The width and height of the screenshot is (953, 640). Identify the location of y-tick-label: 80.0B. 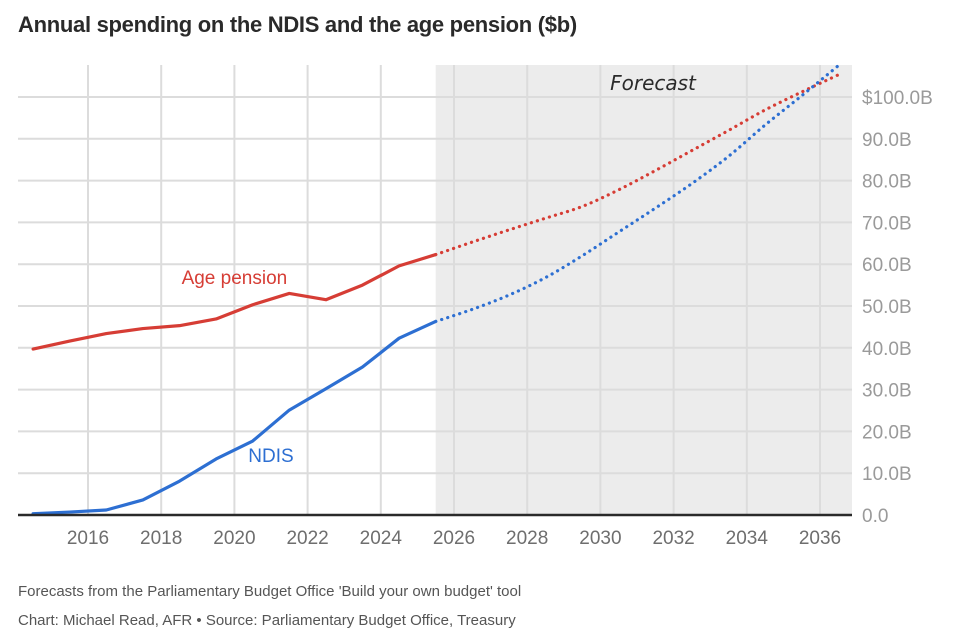
(887, 182).